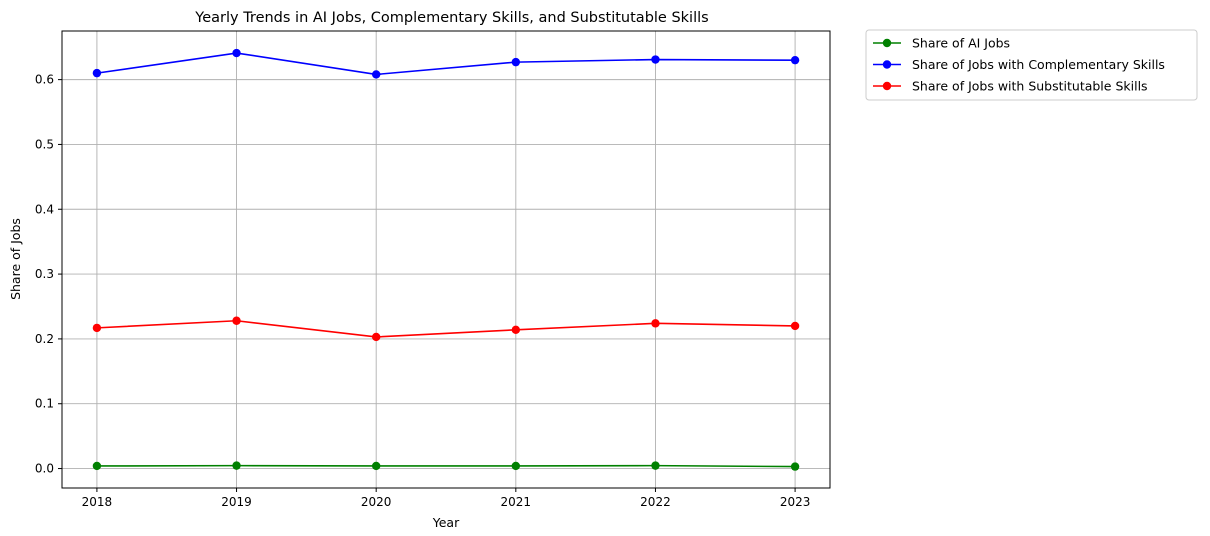  Describe the element at coordinates (516, 502) in the screenshot. I see `x-tick-label: 2021` at that location.